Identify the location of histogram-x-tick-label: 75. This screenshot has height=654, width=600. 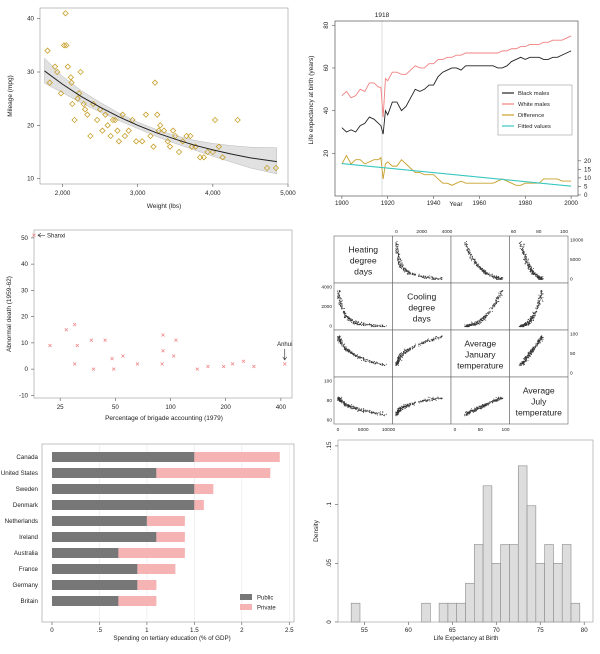
(540, 630).